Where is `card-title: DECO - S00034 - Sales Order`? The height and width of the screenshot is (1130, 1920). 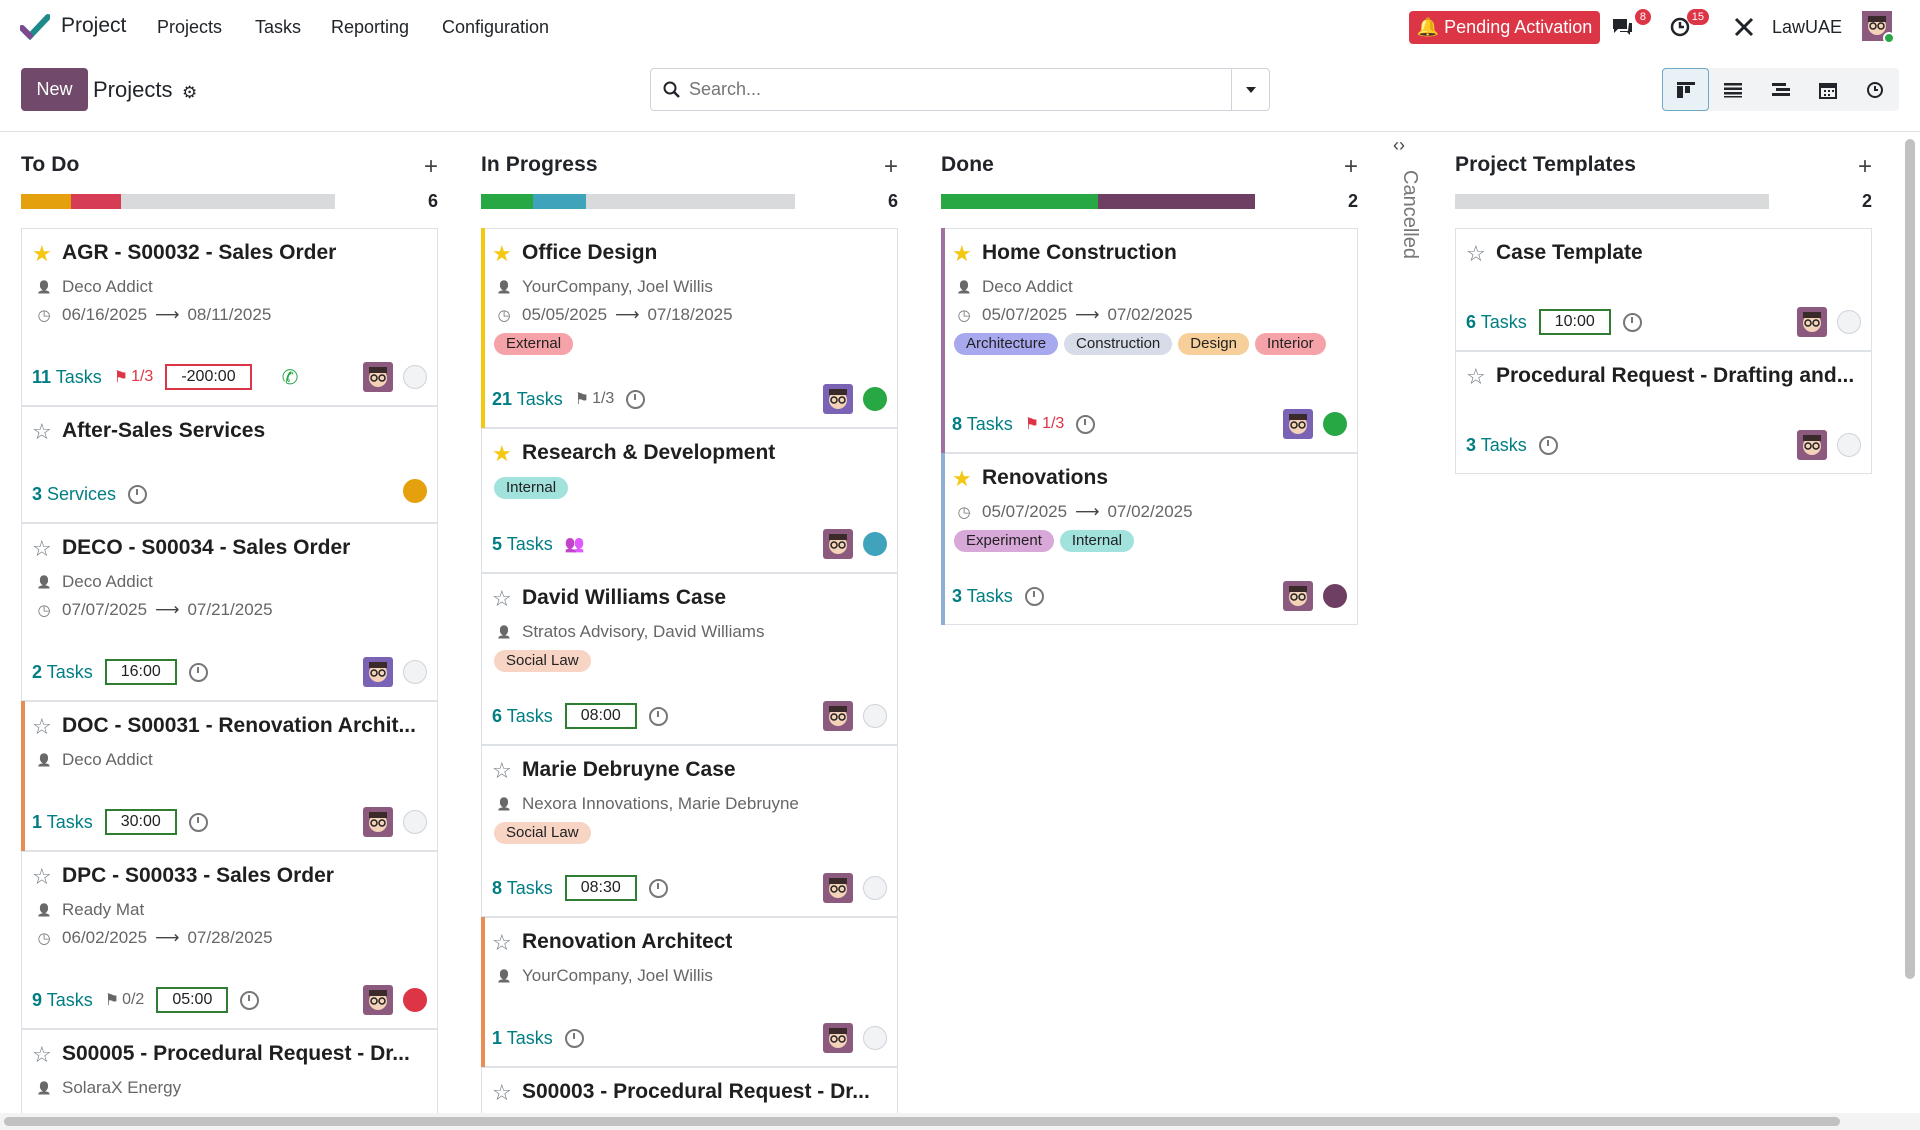
card-title: DECO - S00034 - Sales Order is located at coordinates (206, 547).